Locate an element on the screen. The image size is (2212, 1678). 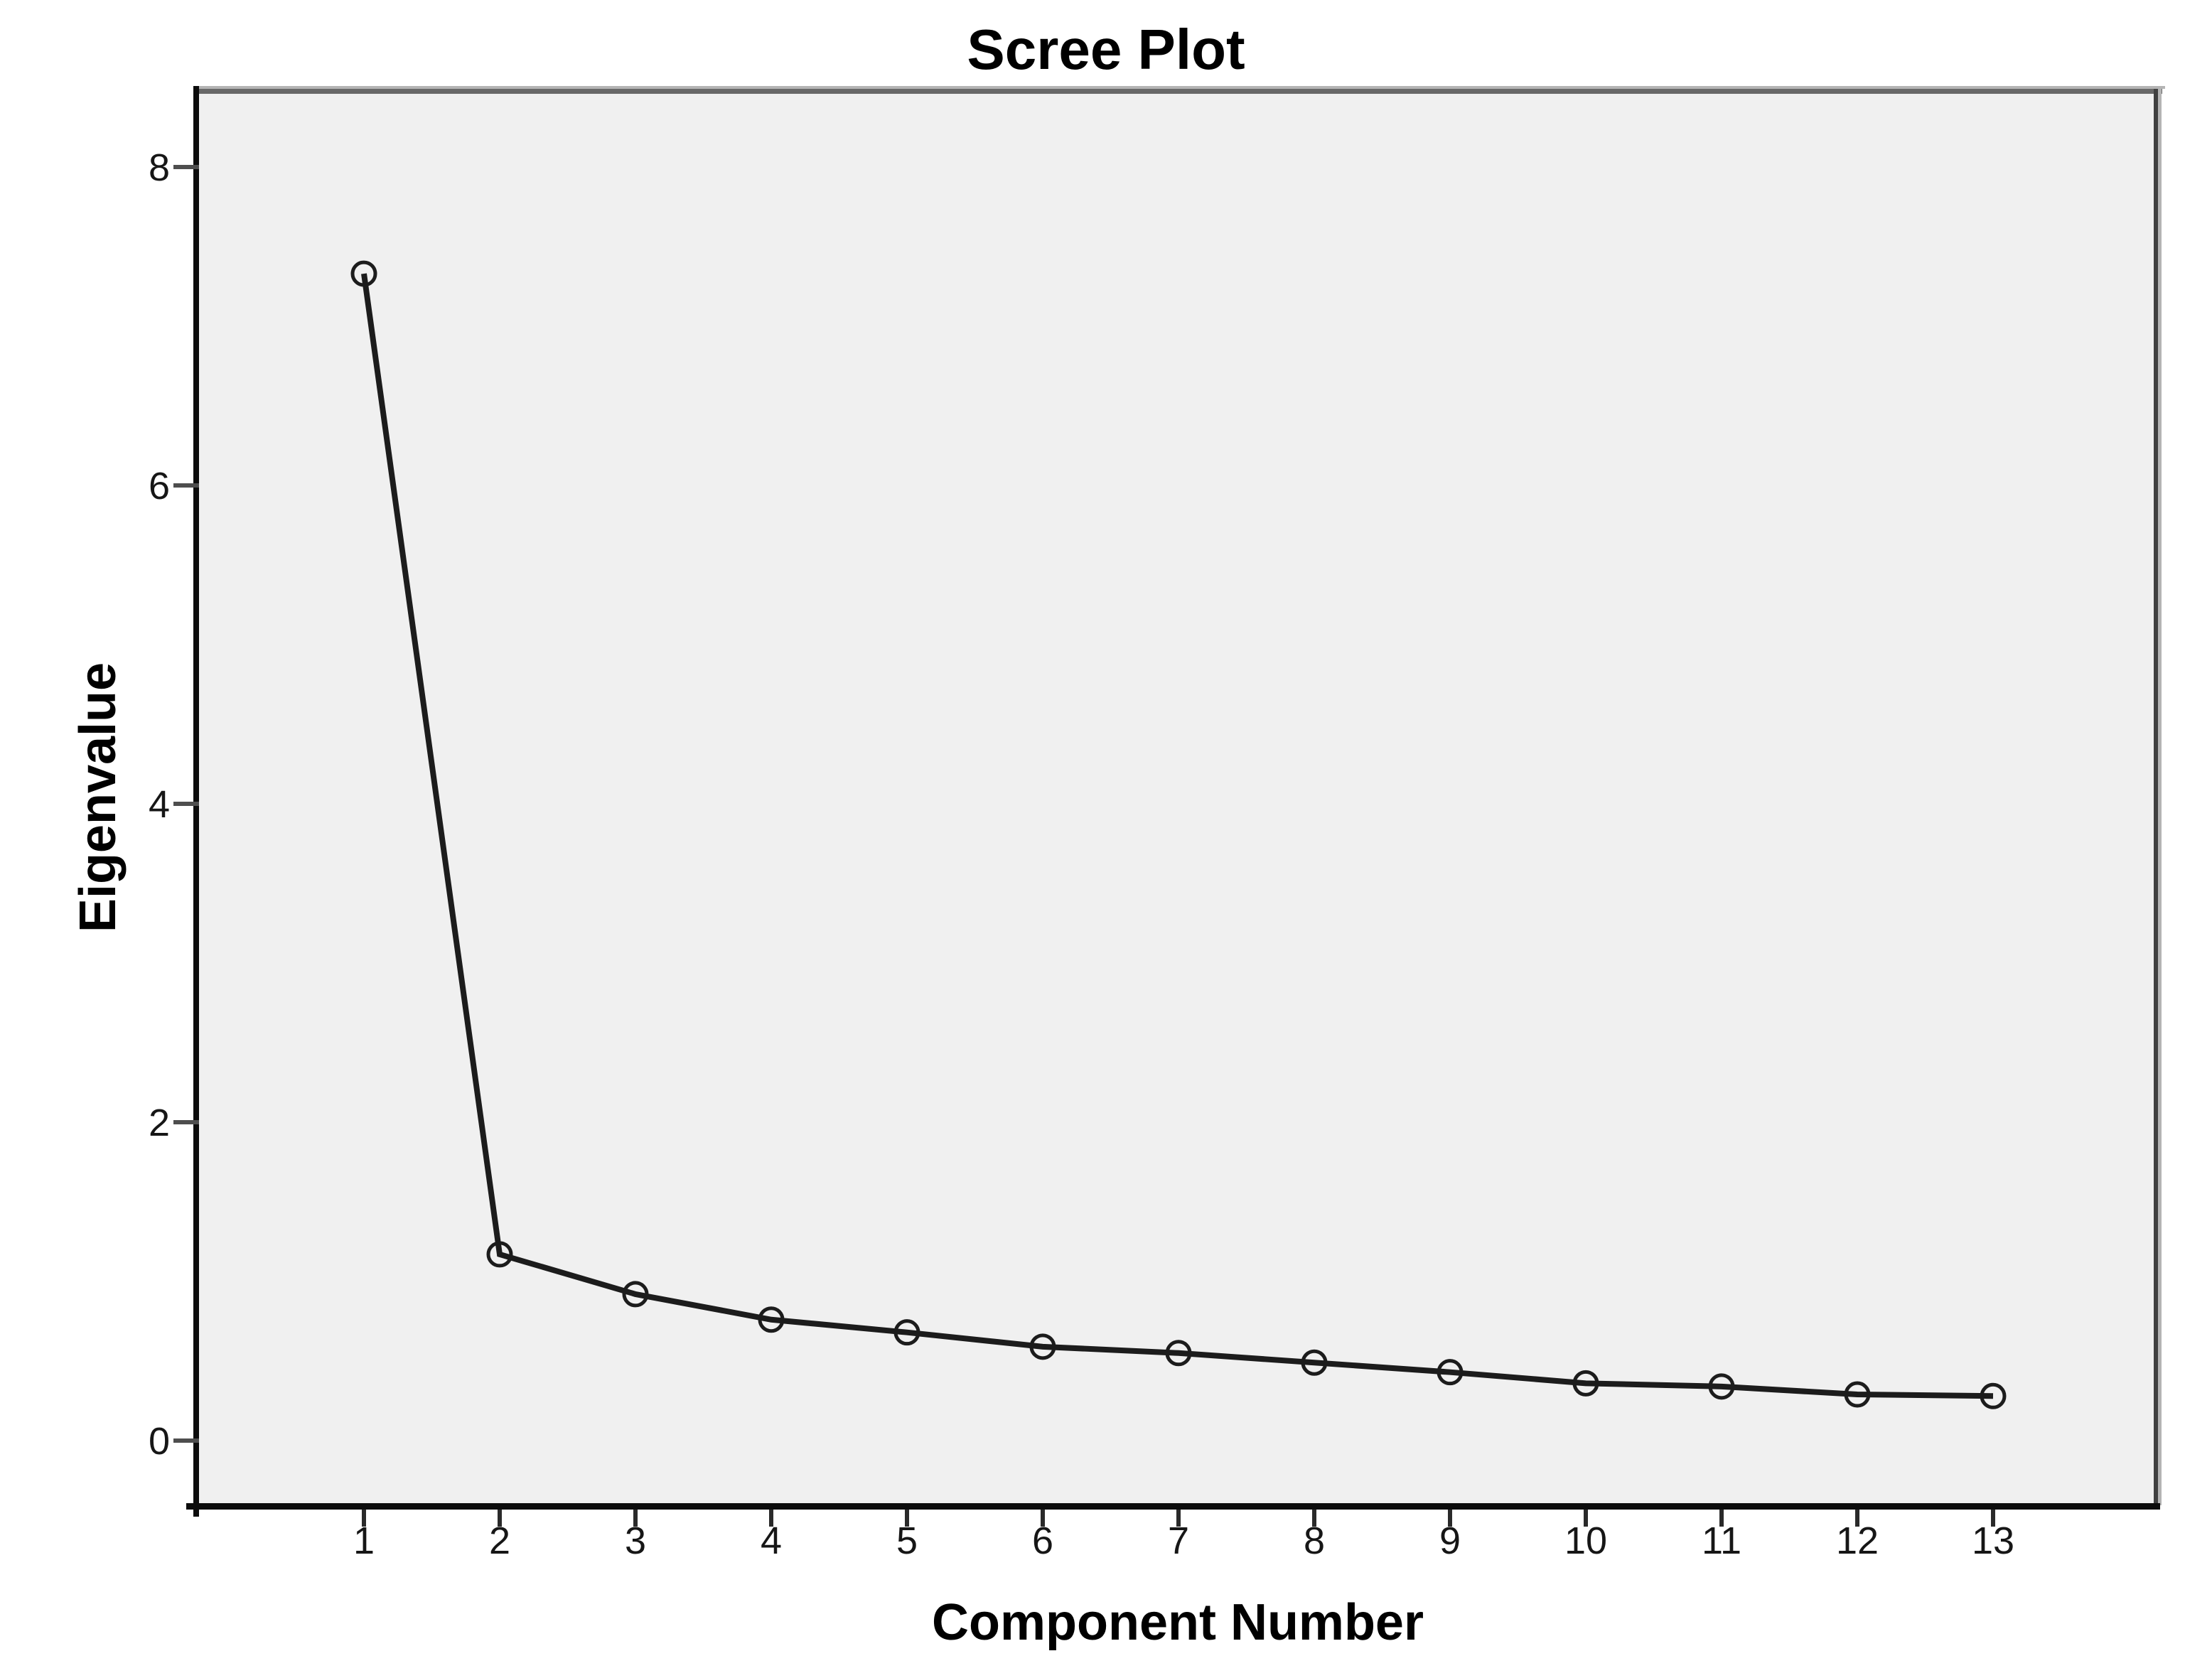
x-tick-label: 10 is located at coordinates (1585, 1541).